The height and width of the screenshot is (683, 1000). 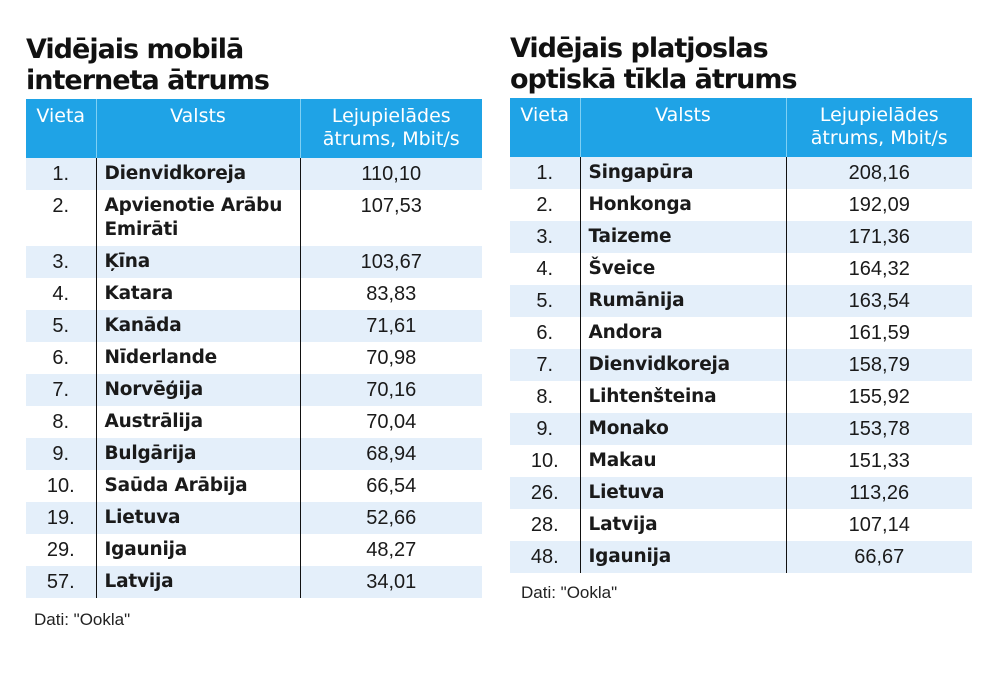 I want to click on speed-cell: 107,53, so click(x=390, y=218).